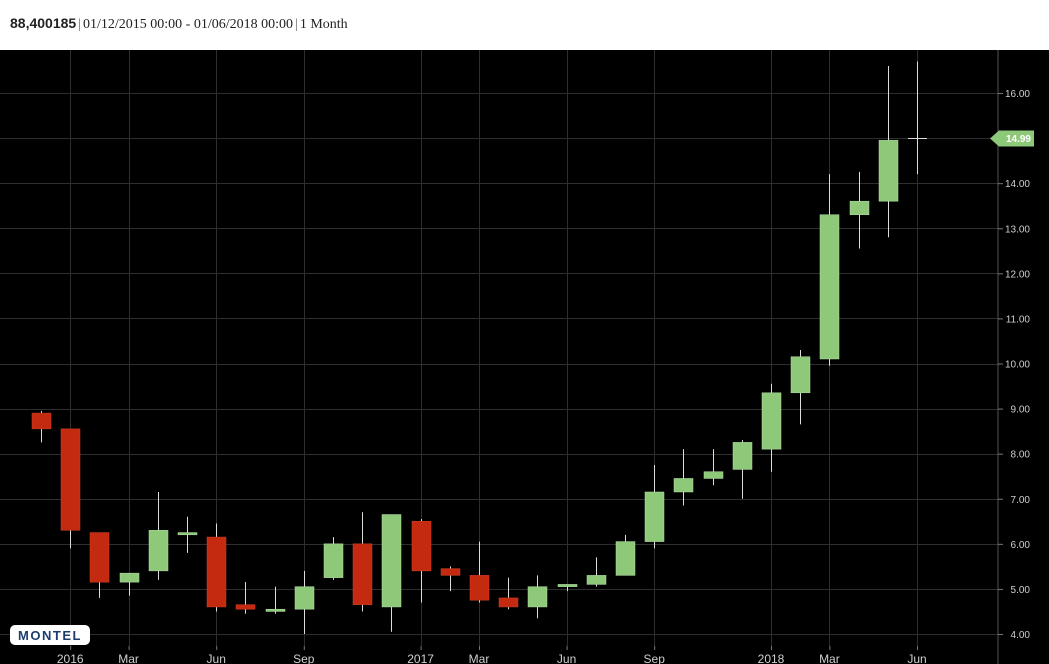 This screenshot has height=664, width=1049. Describe the element at coordinates (1017, 94) in the screenshot. I see `y-tick-label: 16.00` at that location.